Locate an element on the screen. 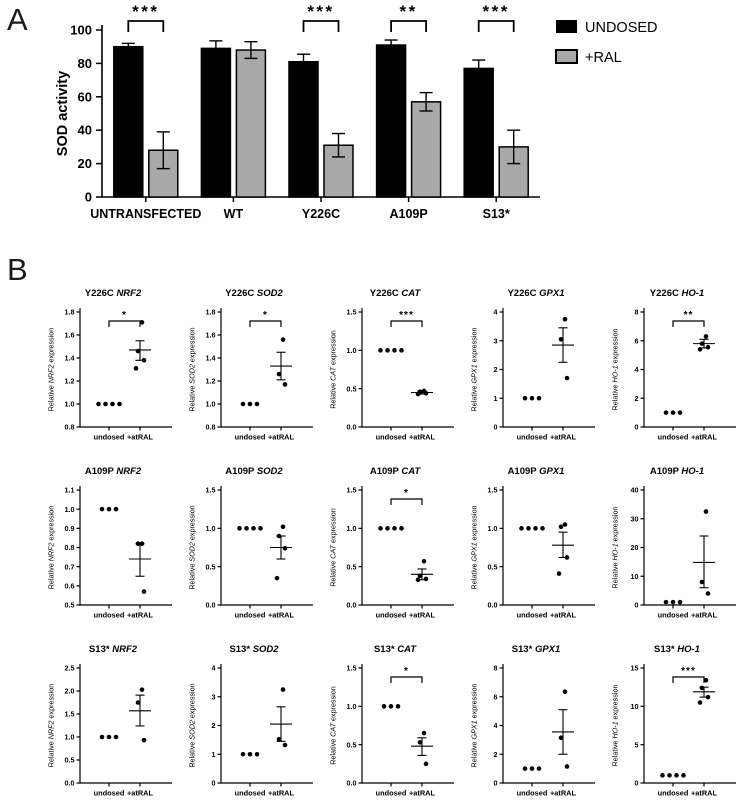 The image size is (744, 808). svg-text: UNDOSED is located at coordinates (621, 28).